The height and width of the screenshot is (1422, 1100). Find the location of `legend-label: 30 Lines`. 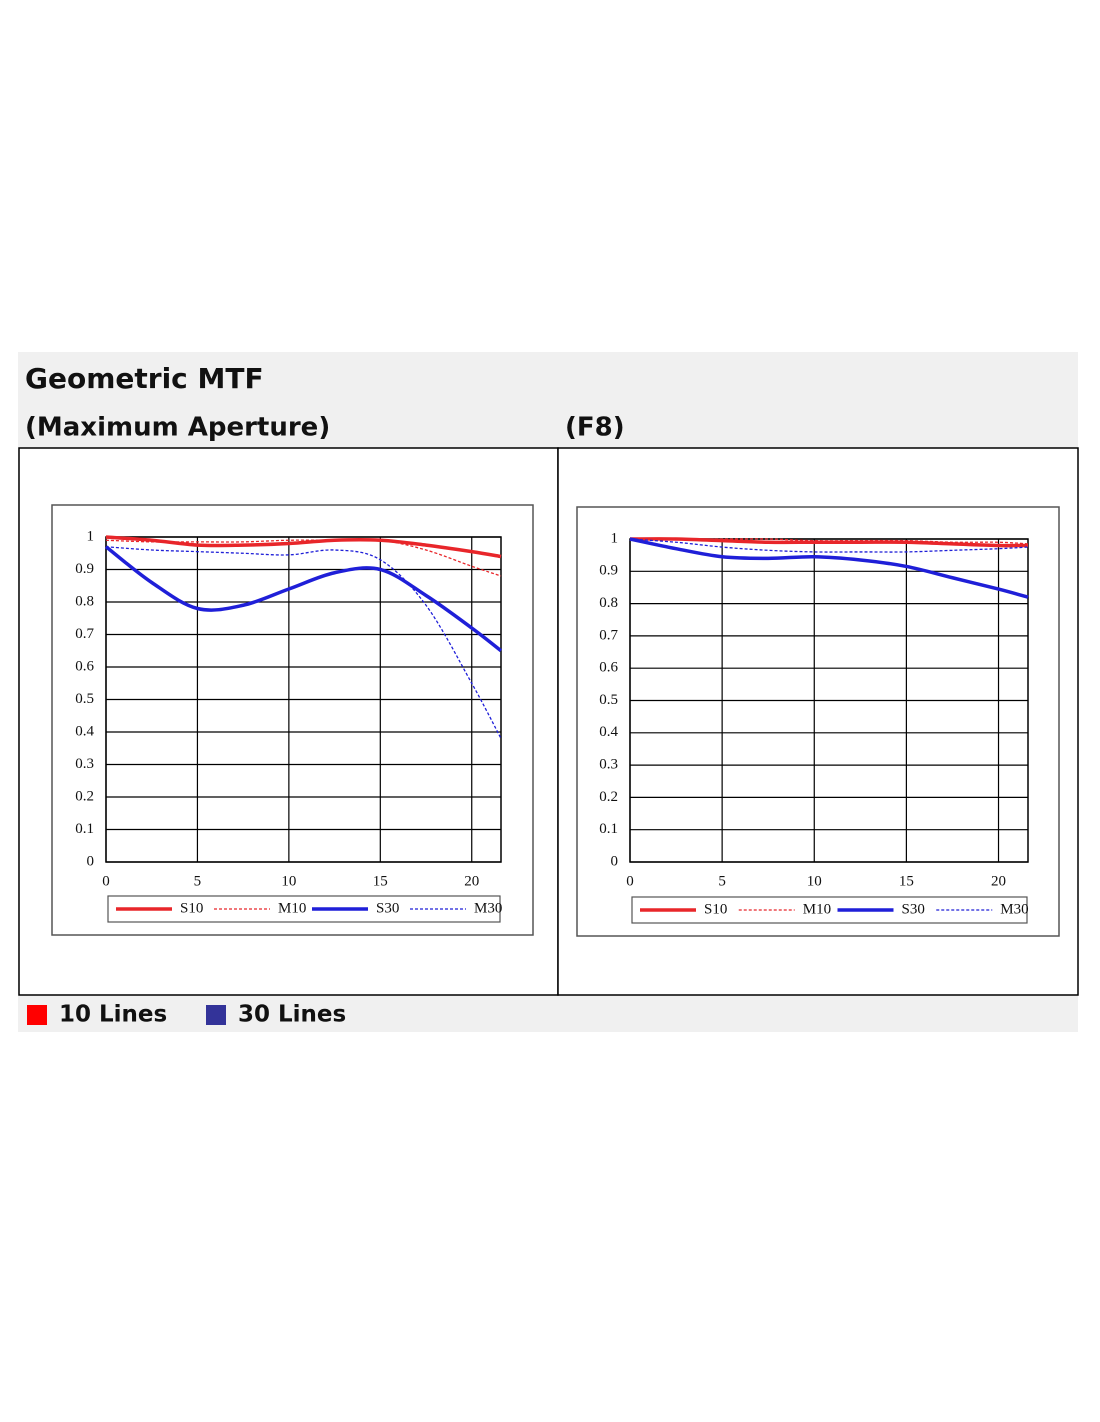

legend-label: 30 Lines is located at coordinates (292, 1015).